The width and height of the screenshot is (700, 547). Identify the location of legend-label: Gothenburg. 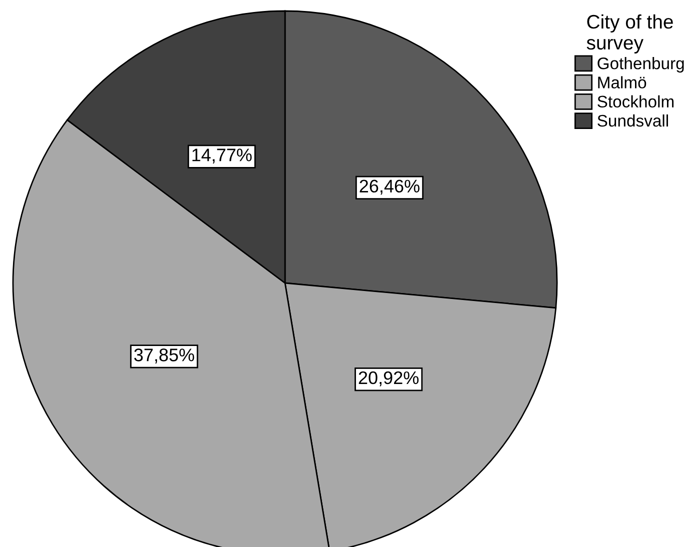
(641, 65).